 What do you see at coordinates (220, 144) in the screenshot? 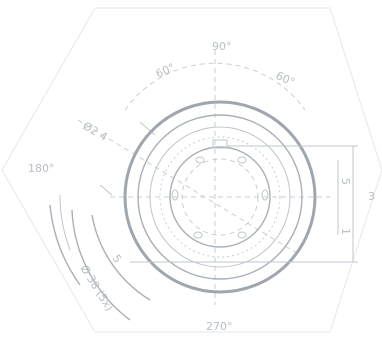
I see `key-notch` at bounding box center [220, 144].